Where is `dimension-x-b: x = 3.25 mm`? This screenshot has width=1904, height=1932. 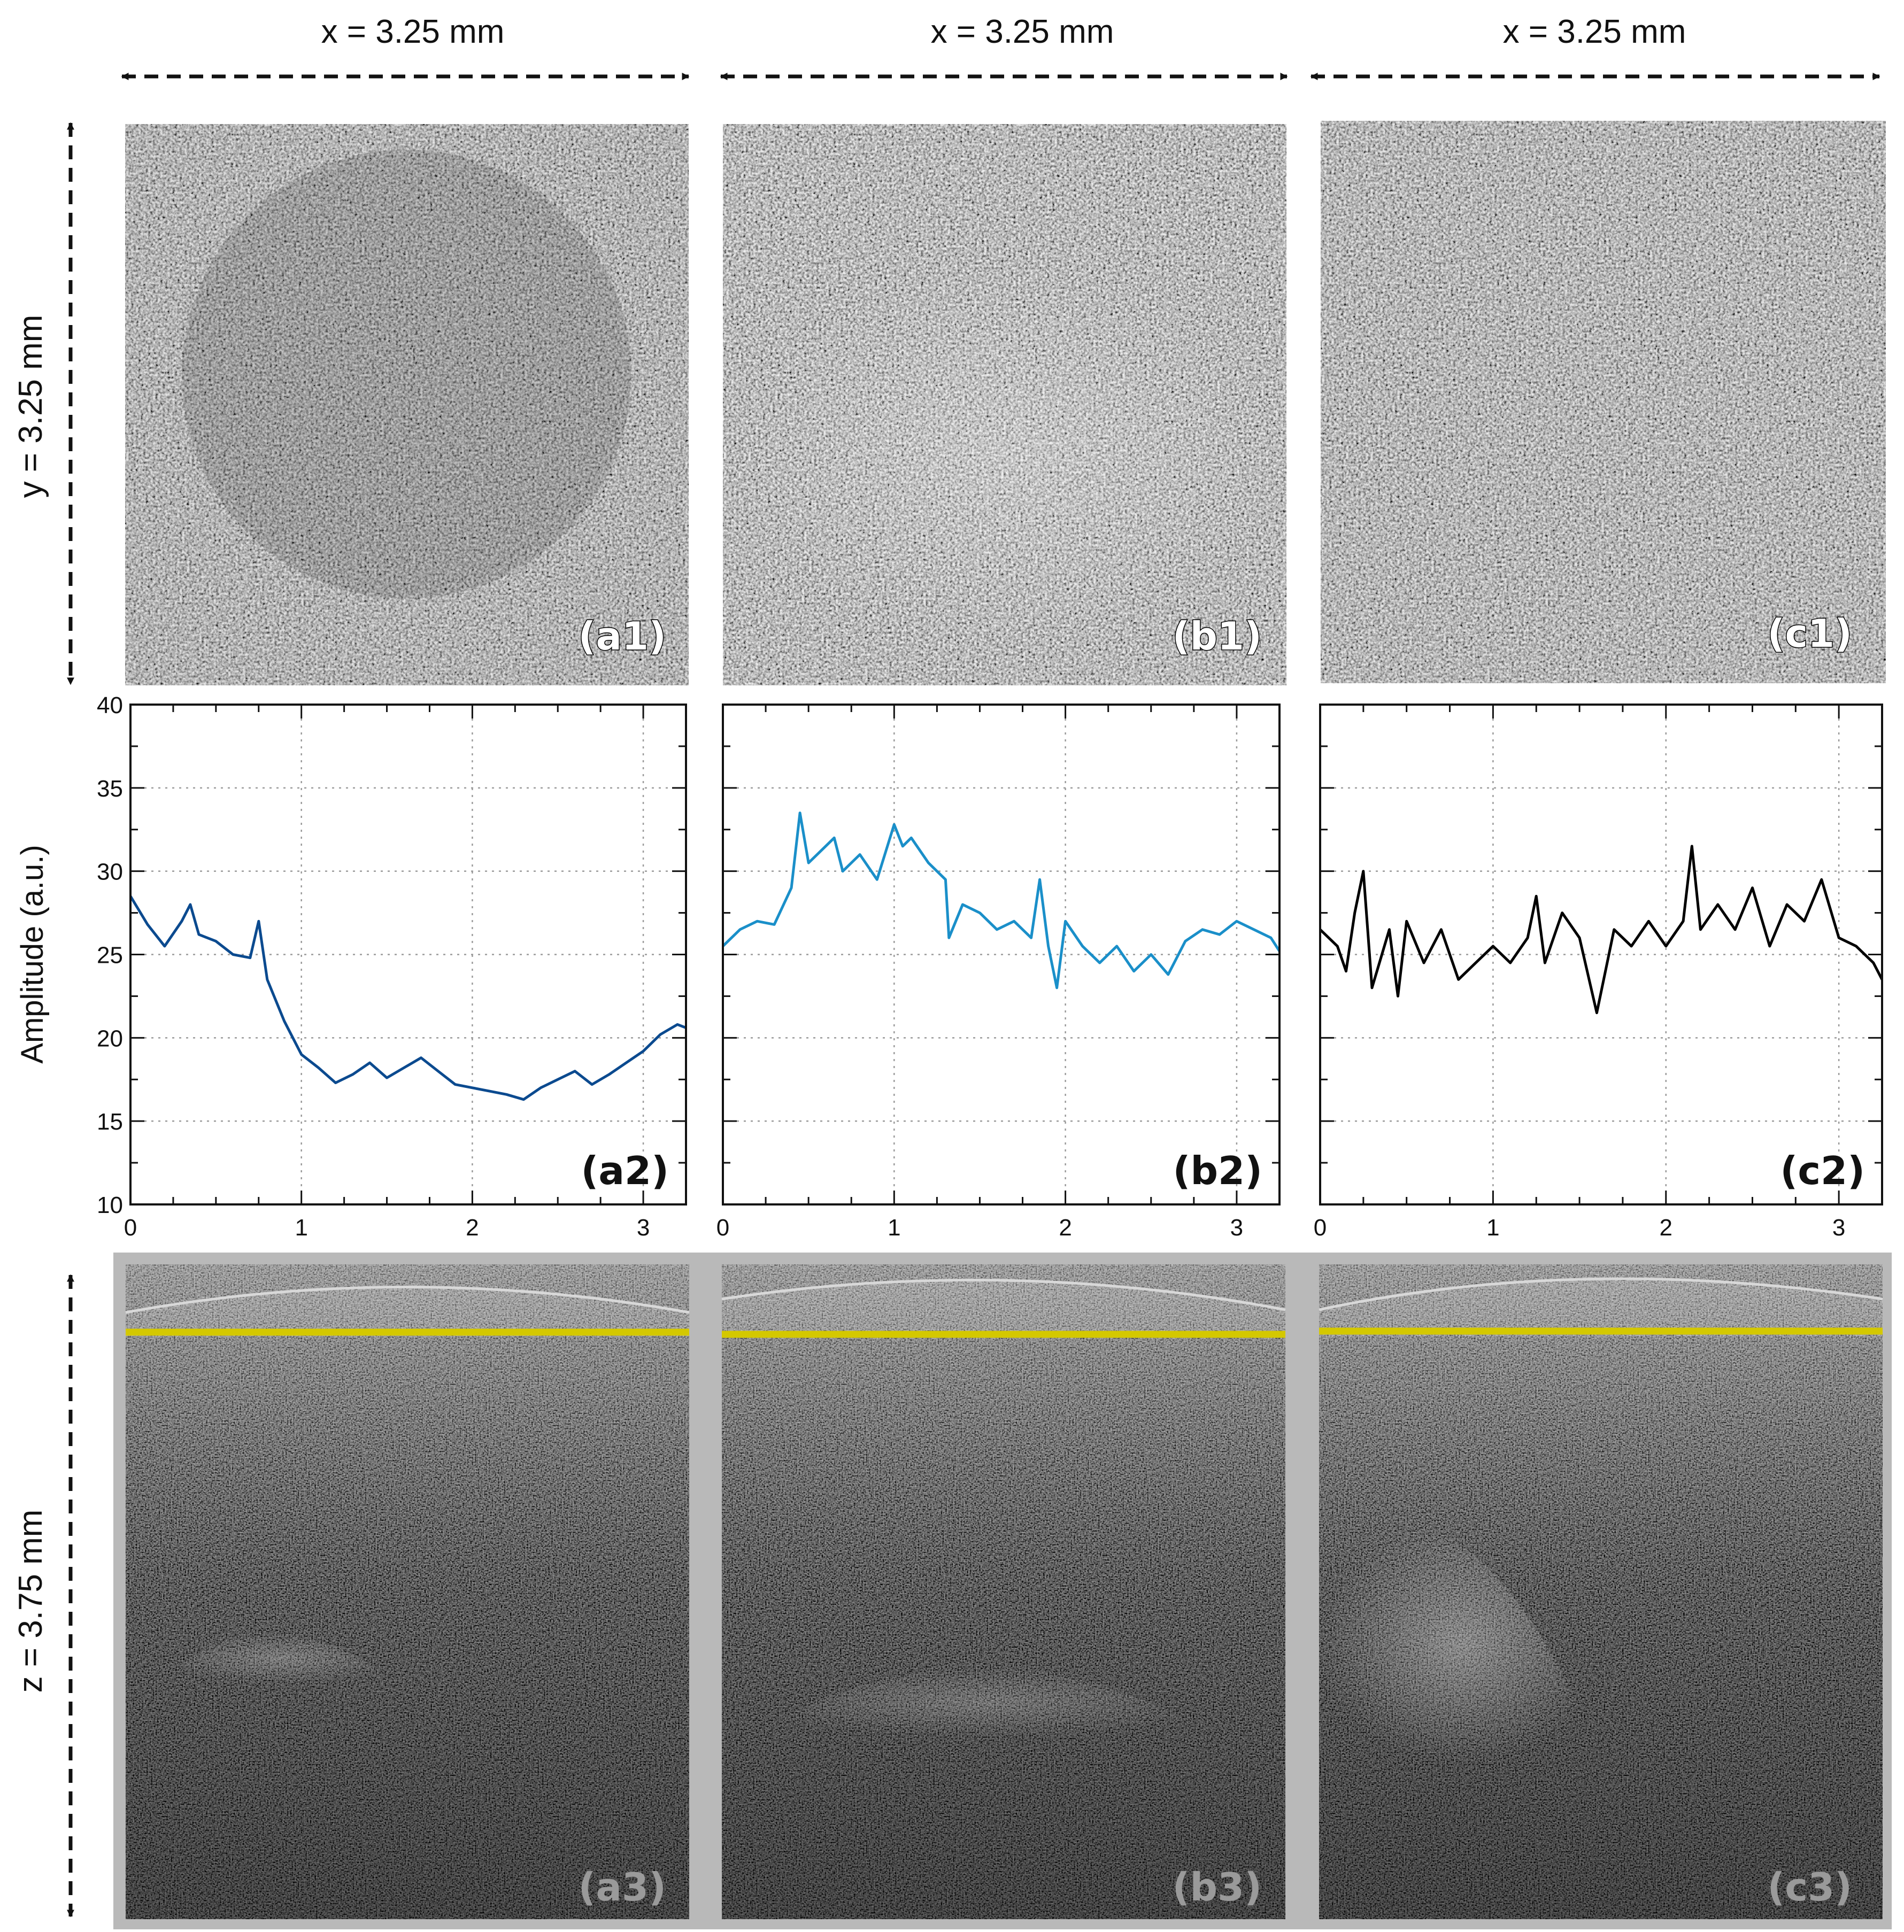 dimension-x-b: x = 3.25 mm is located at coordinates (1004, 46).